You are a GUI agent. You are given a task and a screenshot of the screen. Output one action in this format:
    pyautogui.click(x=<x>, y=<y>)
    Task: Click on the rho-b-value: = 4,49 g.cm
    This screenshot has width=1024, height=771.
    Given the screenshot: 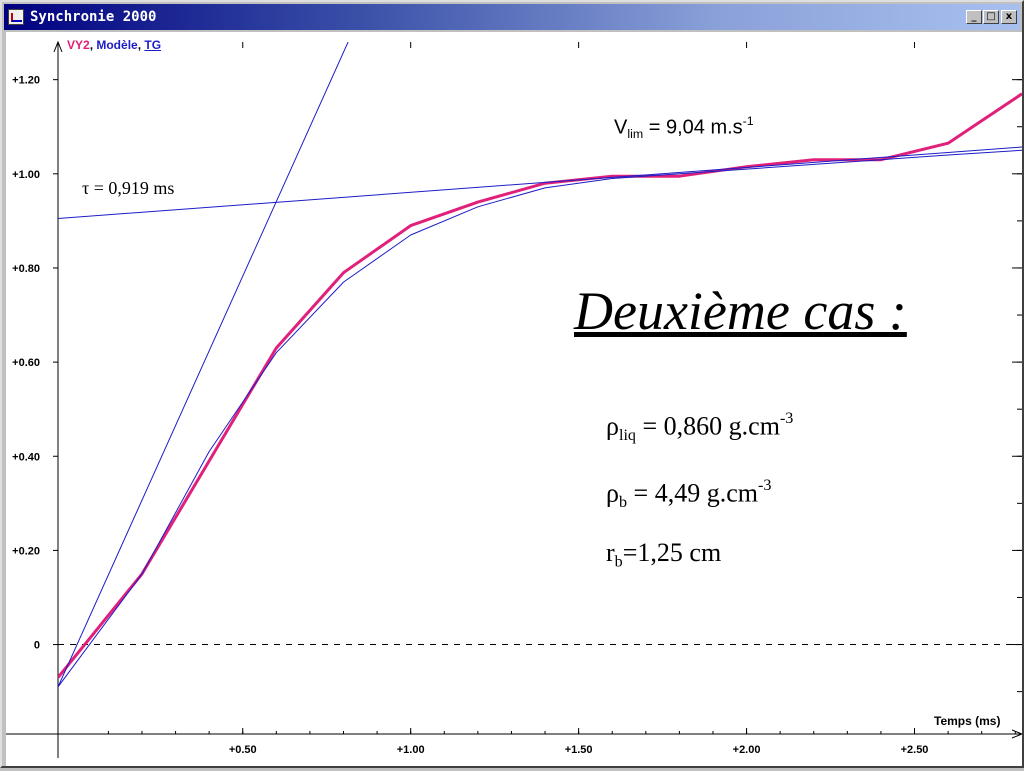 What is the action you would take?
    pyautogui.click(x=692, y=493)
    